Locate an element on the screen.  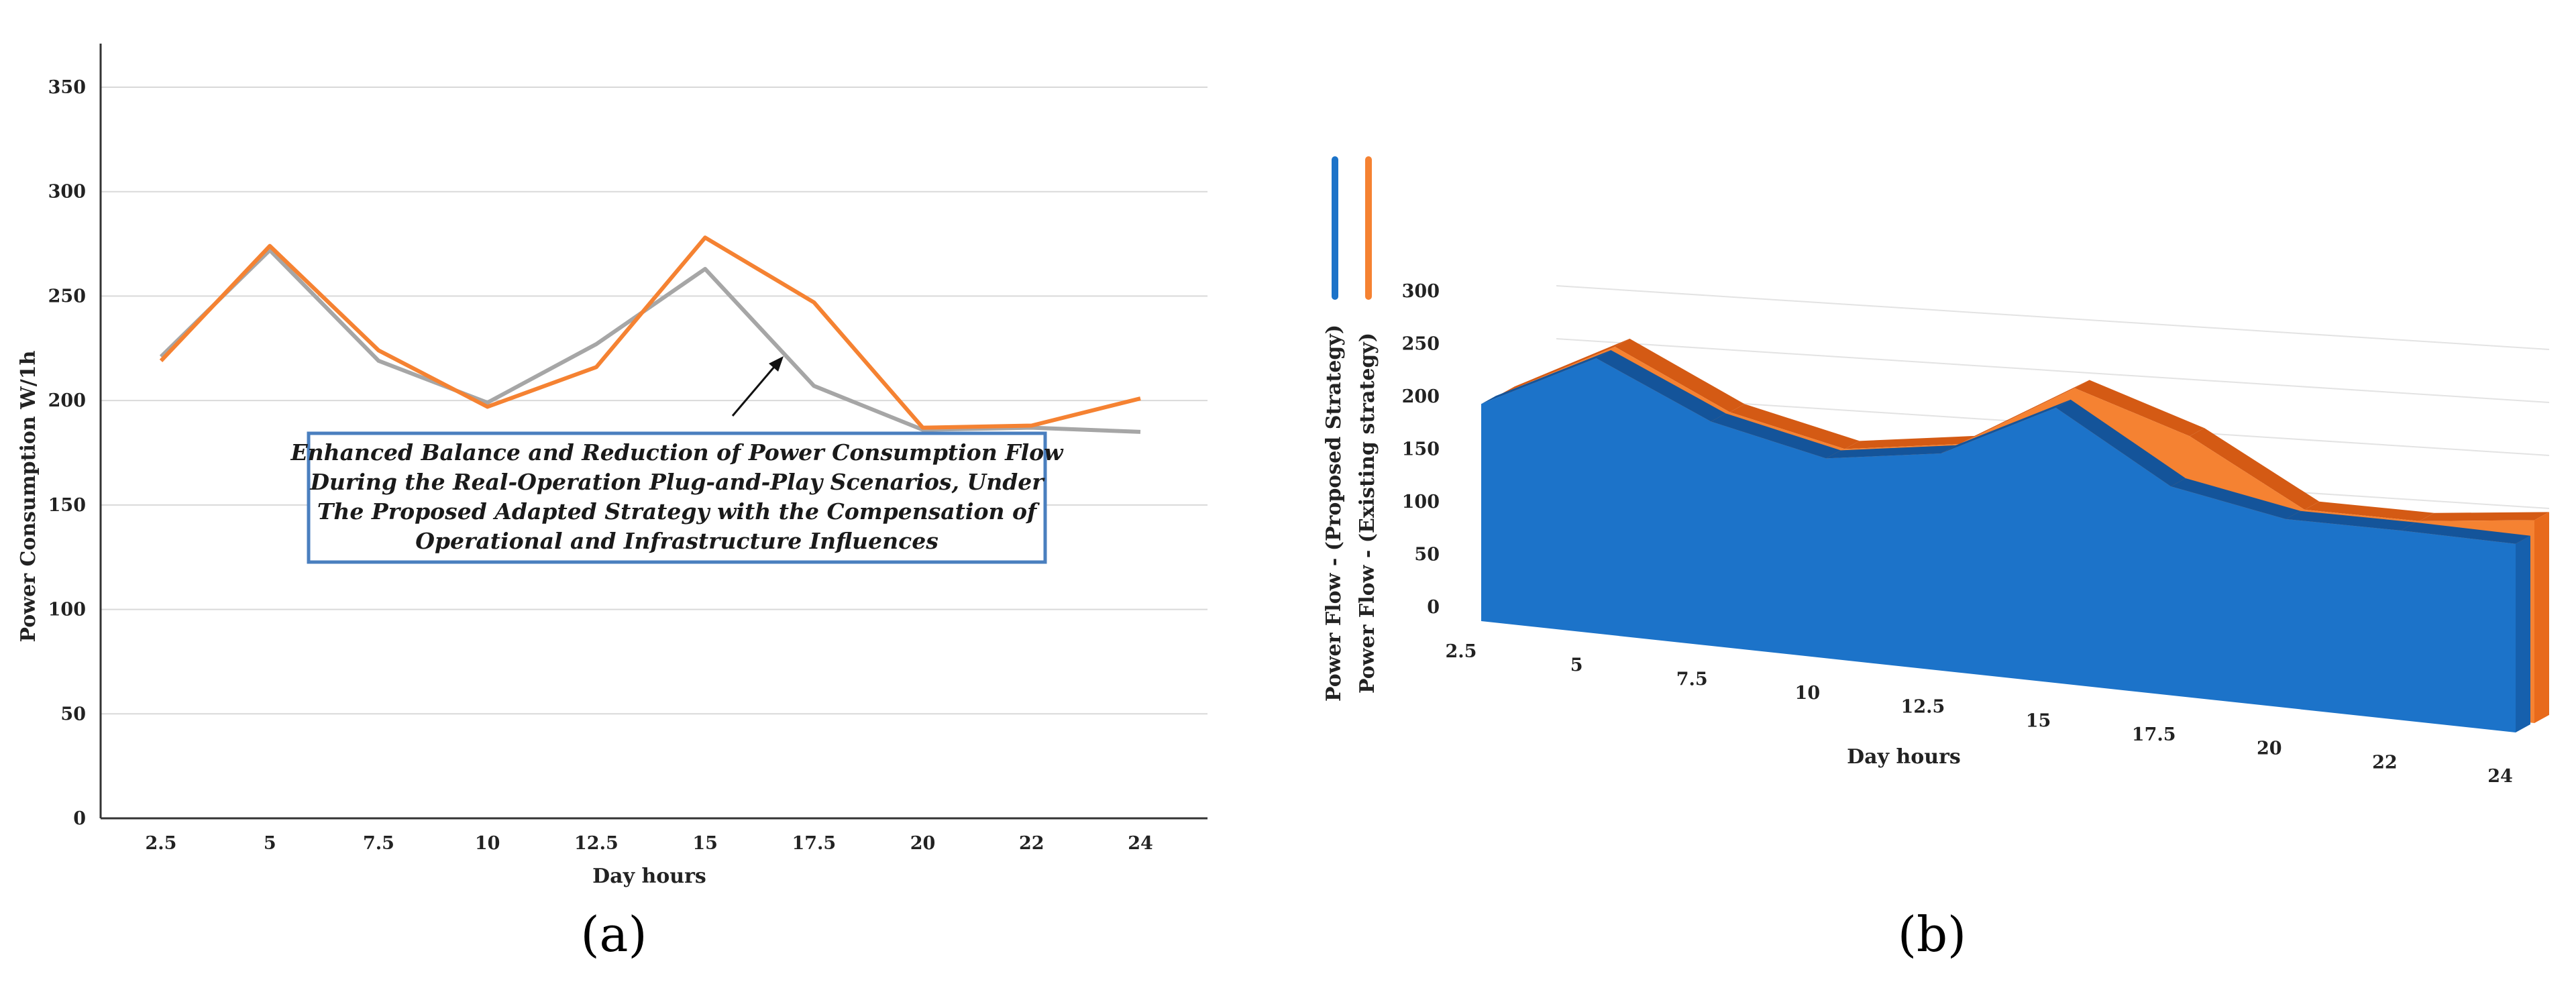
a-y-tick-label: 0 is located at coordinates (79, 818).